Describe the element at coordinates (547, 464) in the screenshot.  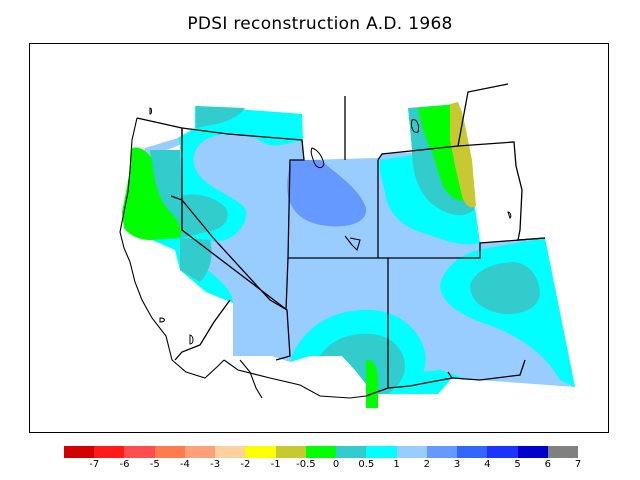
I see `legend-tick-label: 6` at that location.